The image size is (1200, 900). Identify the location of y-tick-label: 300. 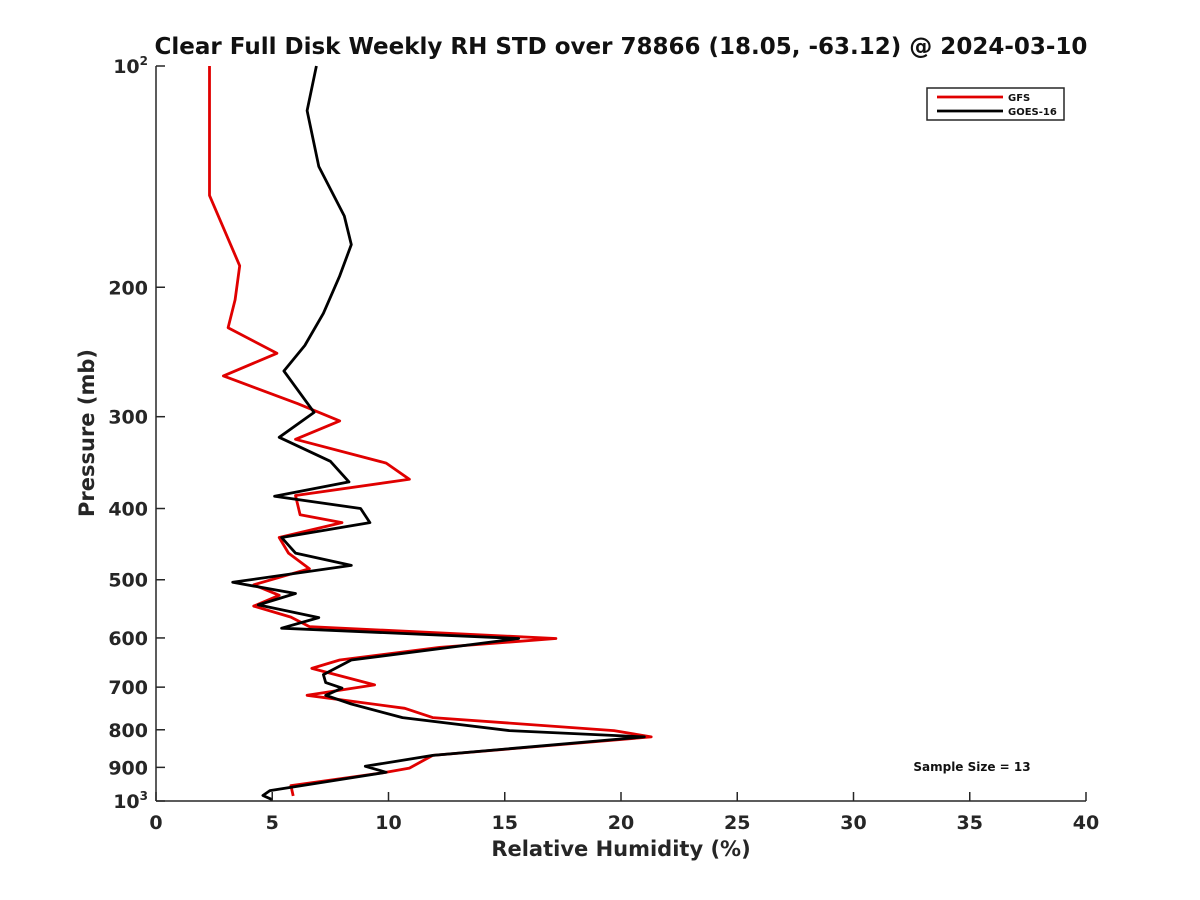
(128, 418).